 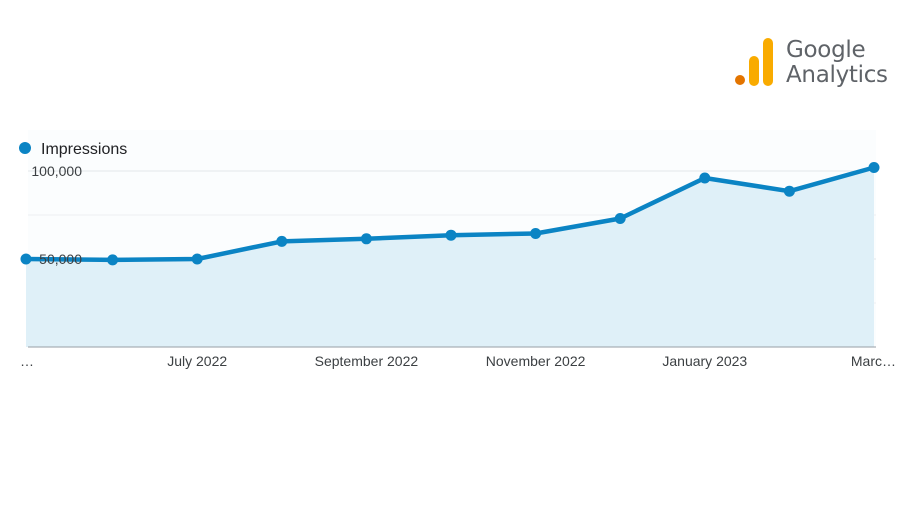 I want to click on legend: Impressions, so click(x=73, y=149).